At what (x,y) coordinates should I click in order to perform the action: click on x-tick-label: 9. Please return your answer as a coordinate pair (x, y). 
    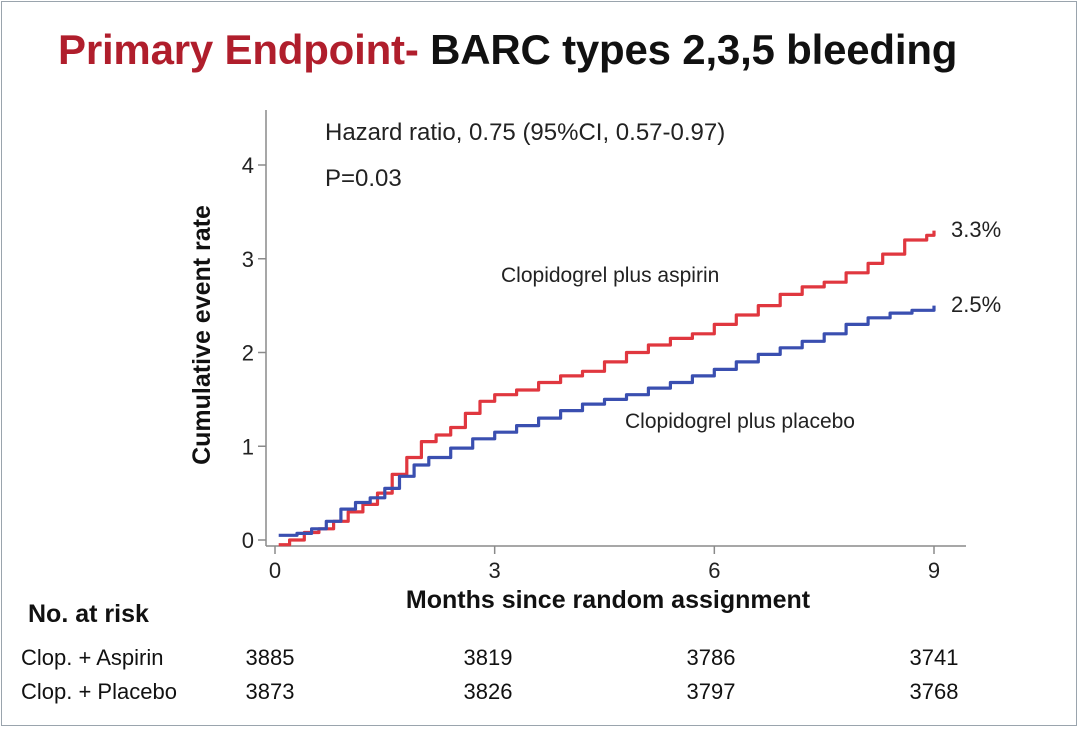
    Looking at the image, I should click on (934, 570).